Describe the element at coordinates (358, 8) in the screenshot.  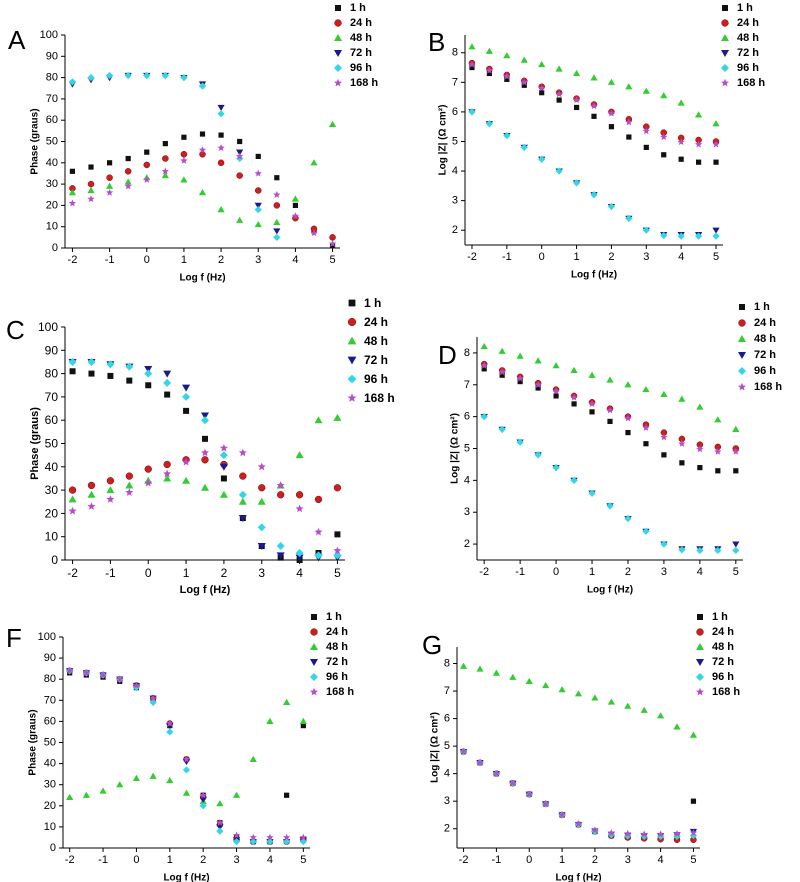
I see `legend-label: 1 h` at that location.